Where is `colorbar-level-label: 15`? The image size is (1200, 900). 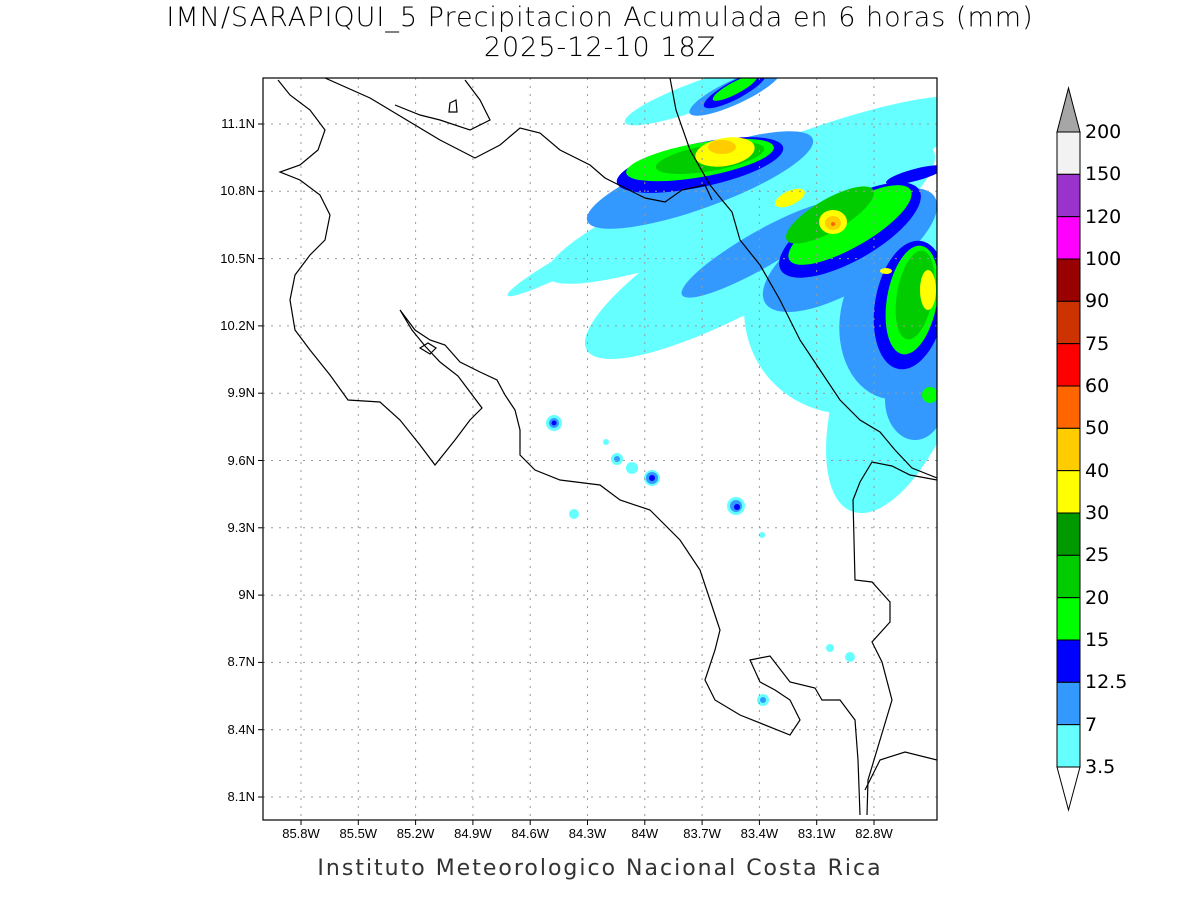
colorbar-level-label: 15 is located at coordinates (1097, 640).